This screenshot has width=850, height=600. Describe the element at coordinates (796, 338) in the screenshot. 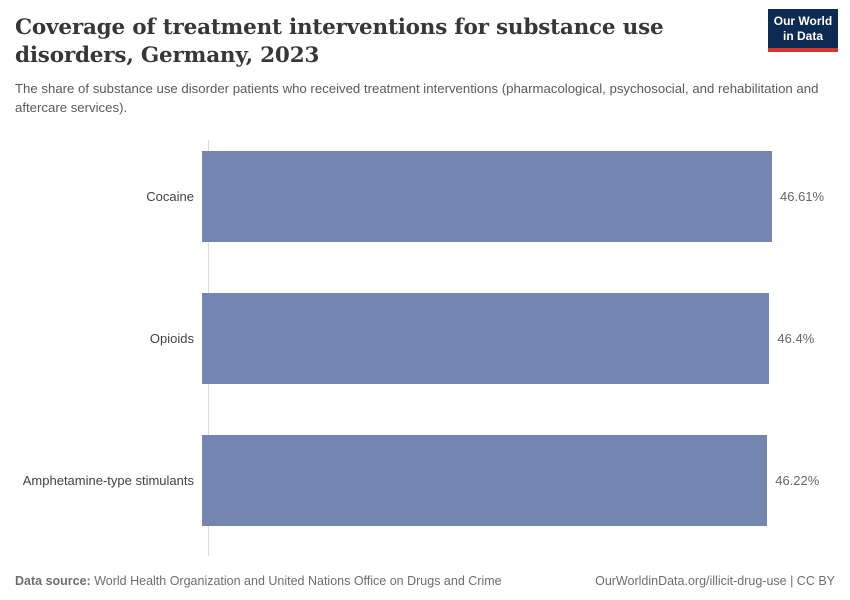

I see `bar-value-label: 46.4%` at that location.